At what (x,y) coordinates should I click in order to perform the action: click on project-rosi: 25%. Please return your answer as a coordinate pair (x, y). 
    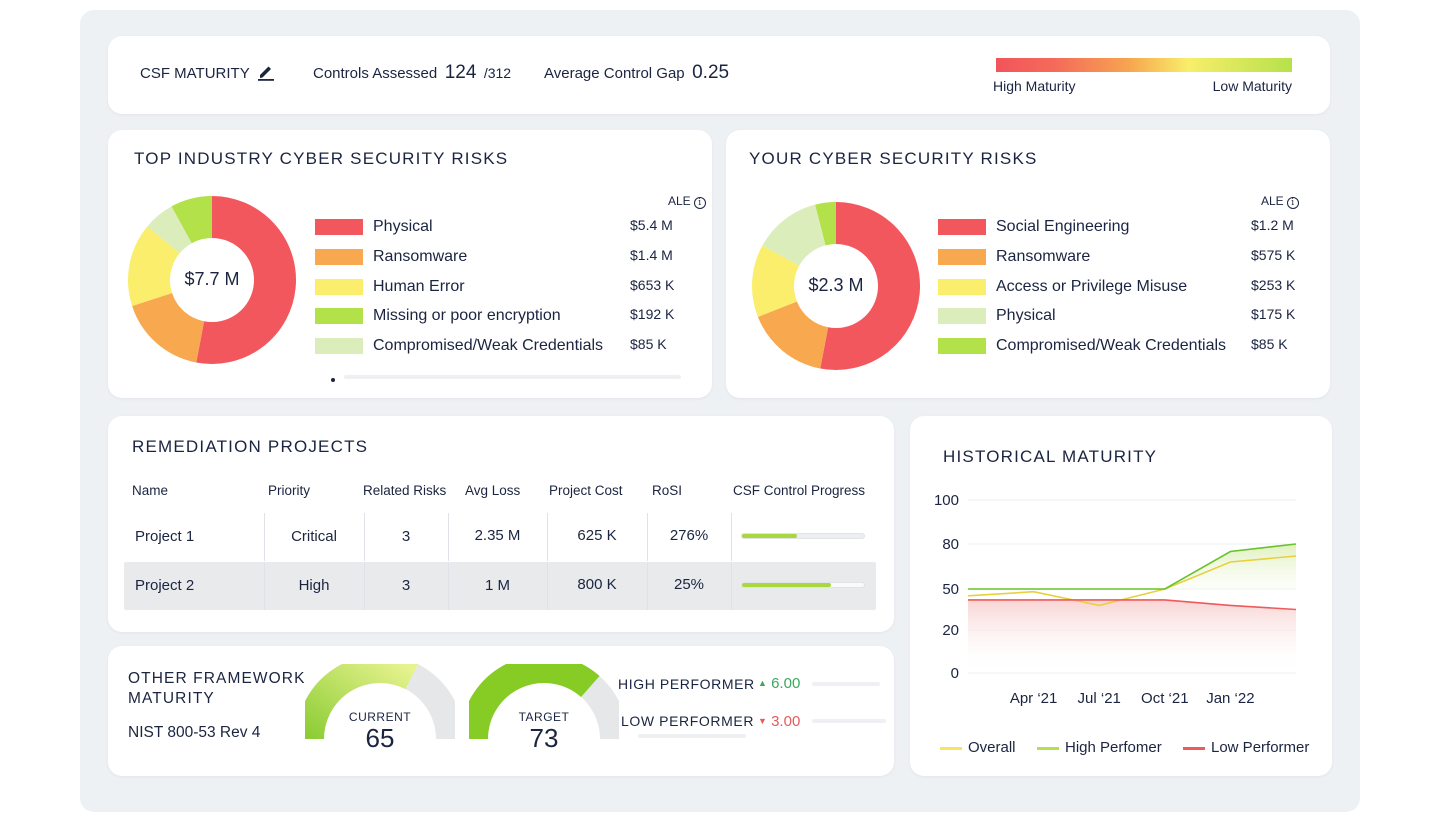
    Looking at the image, I should click on (689, 584).